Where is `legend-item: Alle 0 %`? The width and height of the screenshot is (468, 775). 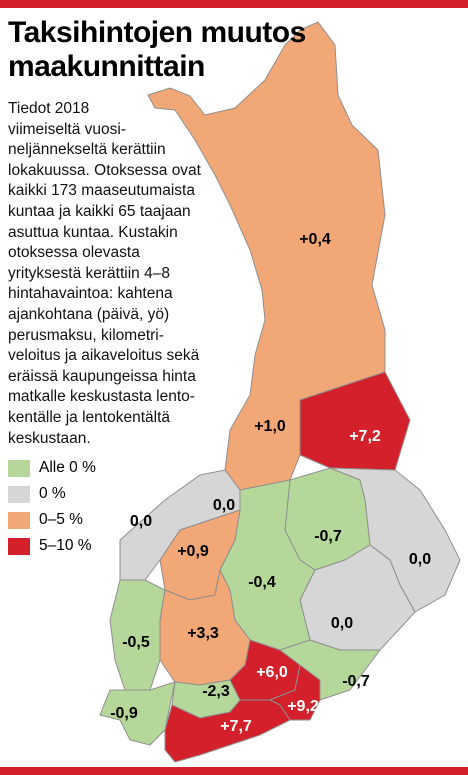 legend-item: Alle 0 % is located at coordinates (52, 468).